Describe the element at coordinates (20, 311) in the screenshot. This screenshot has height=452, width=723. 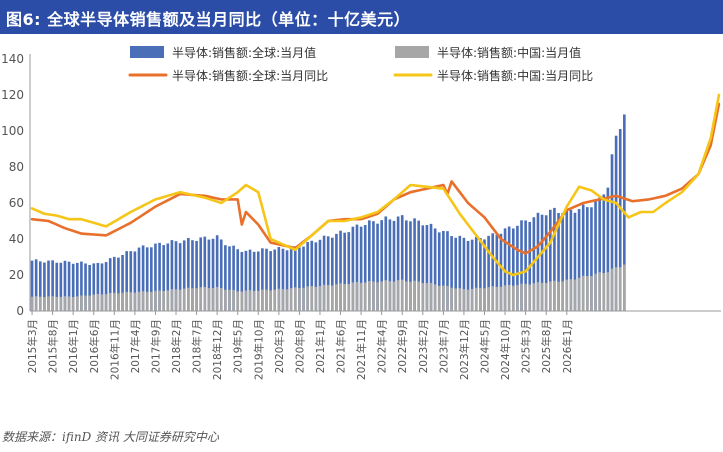
I see `y-tick-label: 0` at that location.